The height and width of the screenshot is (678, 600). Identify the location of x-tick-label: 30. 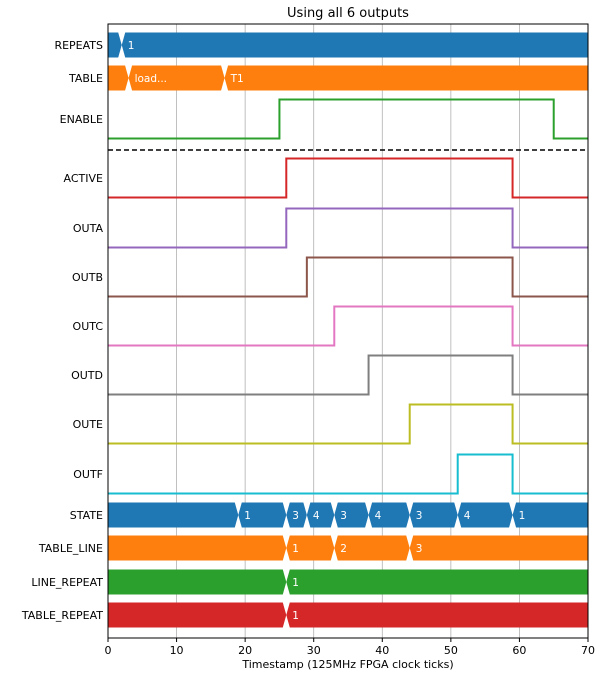
(314, 650).